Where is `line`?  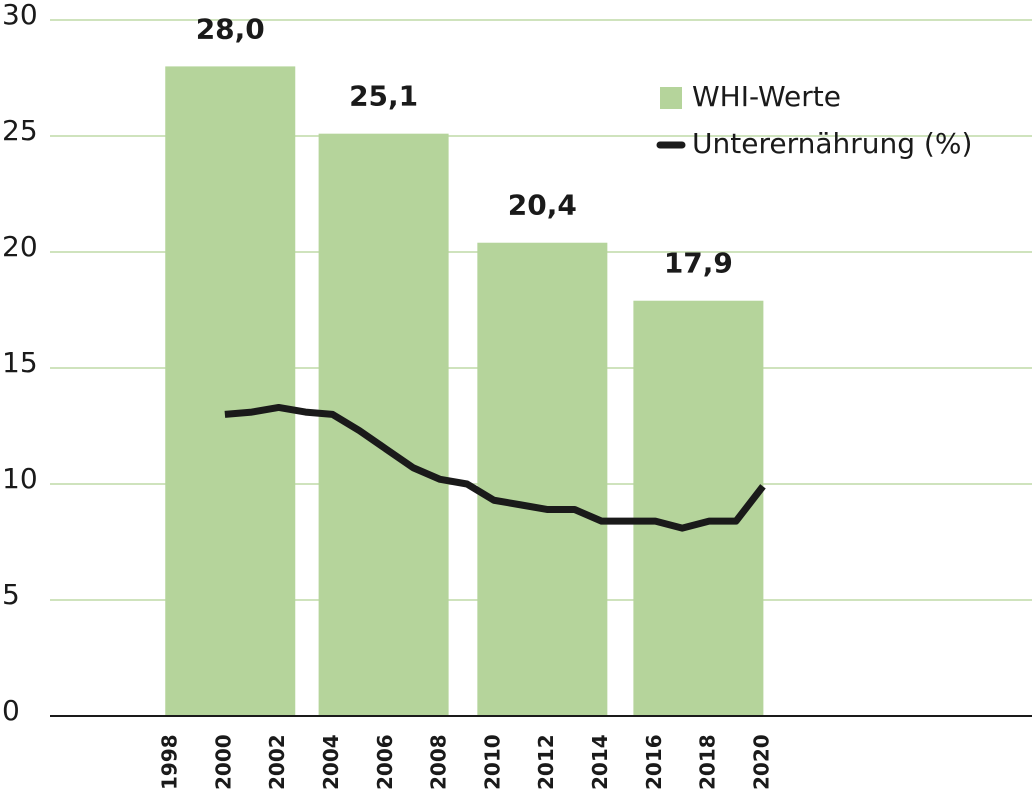 line is located at coordinates (495, 467).